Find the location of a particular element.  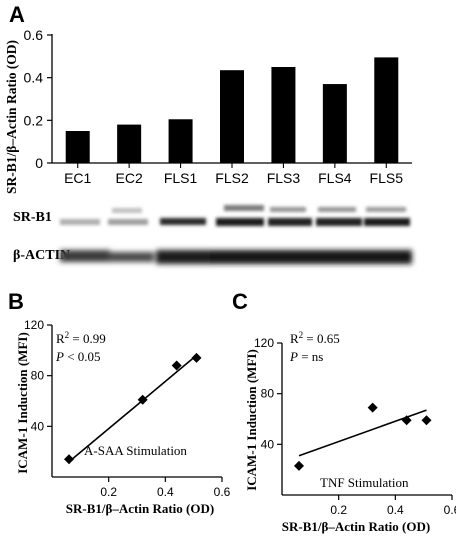

panel-b-annotation: A-SAA Stimulation is located at coordinates (135, 450).